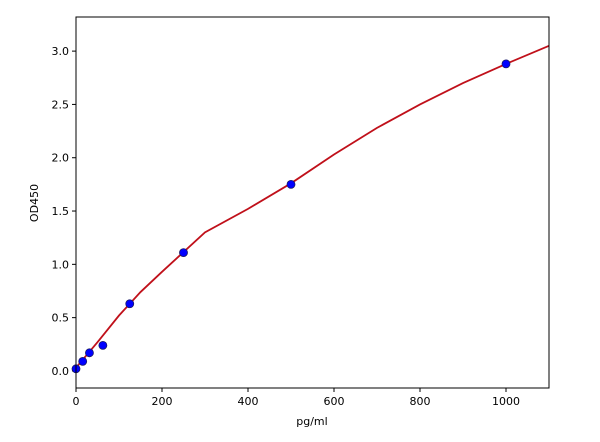 The width and height of the screenshot is (600, 442). What do you see at coordinates (61, 158) in the screenshot?
I see `y-tick-label: 2.0` at bounding box center [61, 158].